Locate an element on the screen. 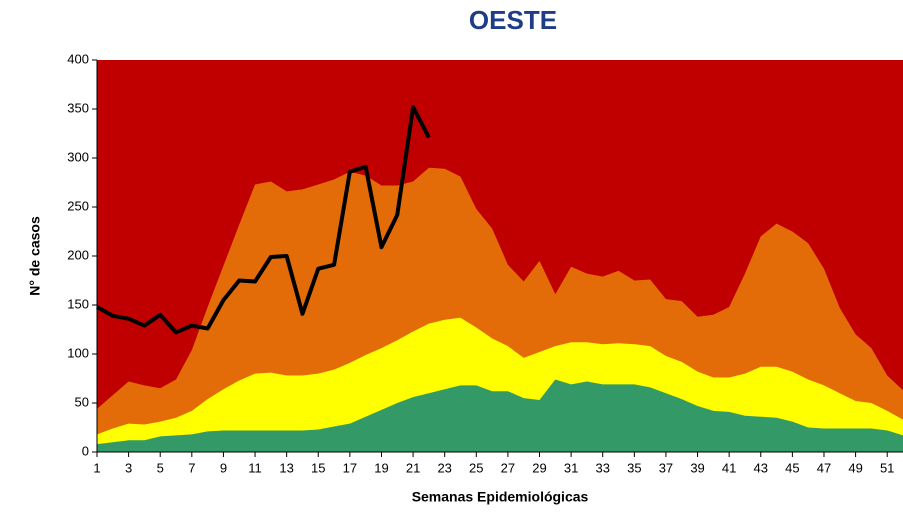 The width and height of the screenshot is (903, 512). y-tick-label: 100 is located at coordinates (78, 352).